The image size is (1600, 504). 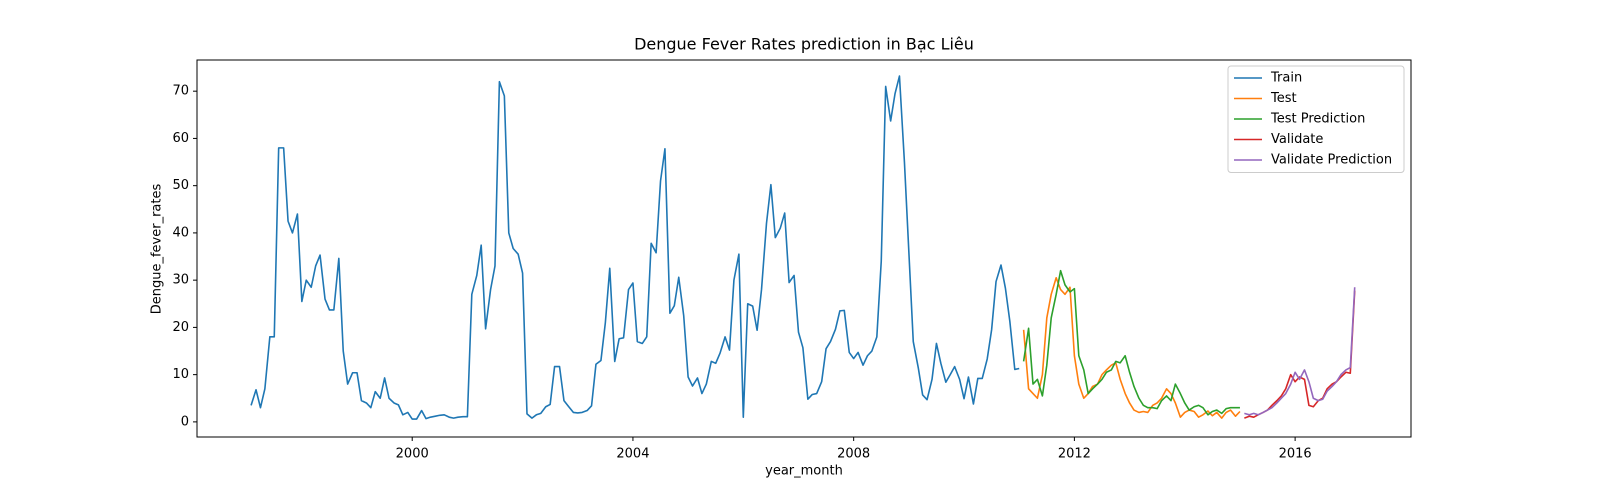 I want to click on y-tick-label: 40, so click(x=180, y=232).